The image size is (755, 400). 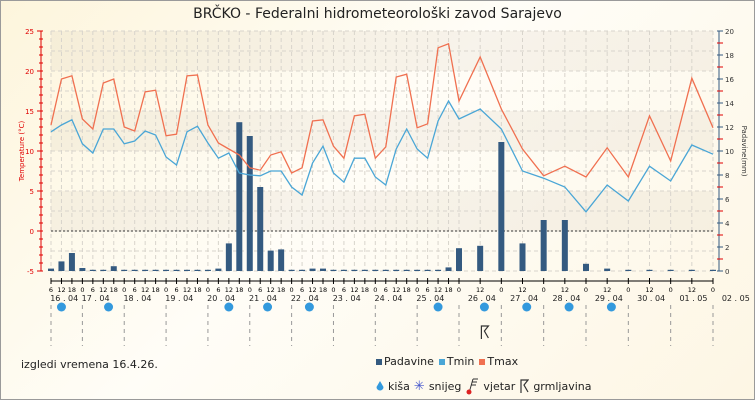 What do you see at coordinates (729, 56) in the screenshot?
I see `right-tick-label: 18` at bounding box center [729, 56].